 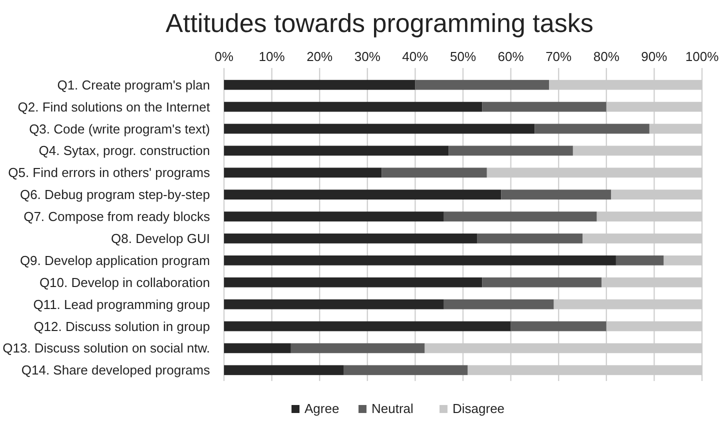 What do you see at coordinates (272, 56) in the screenshot?
I see `x-tick-label: 10%` at bounding box center [272, 56].